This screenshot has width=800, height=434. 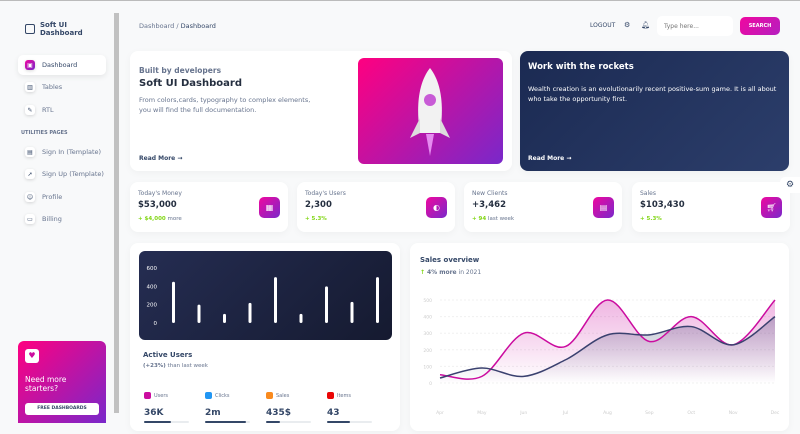 I want to click on search-button: SEARCH, so click(x=760, y=26).